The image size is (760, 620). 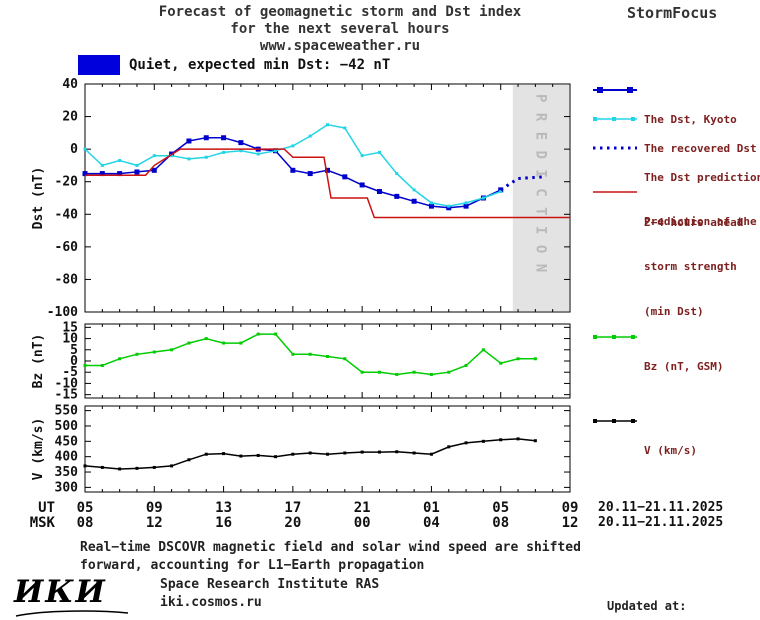 I want to click on svg-text: 00, so click(x=362, y=523).